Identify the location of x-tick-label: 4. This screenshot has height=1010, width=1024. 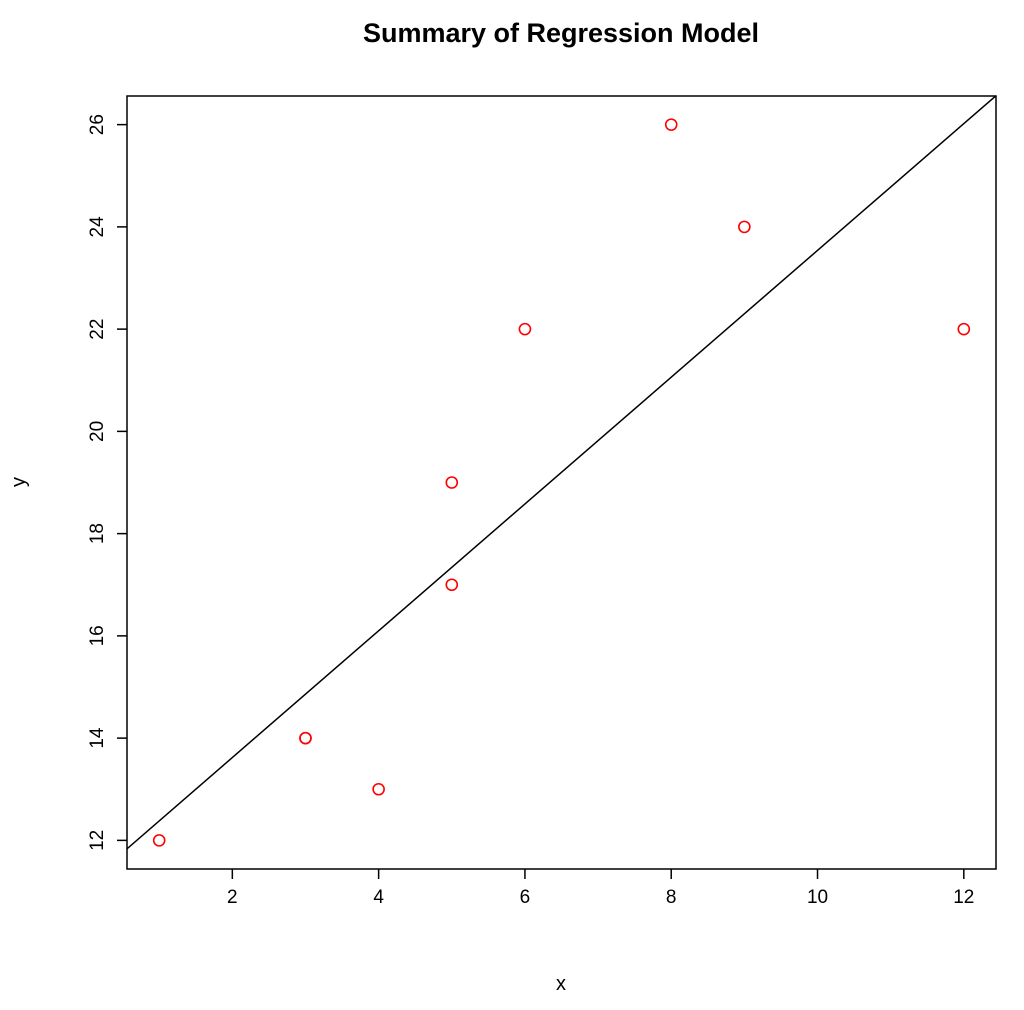
(378, 897).